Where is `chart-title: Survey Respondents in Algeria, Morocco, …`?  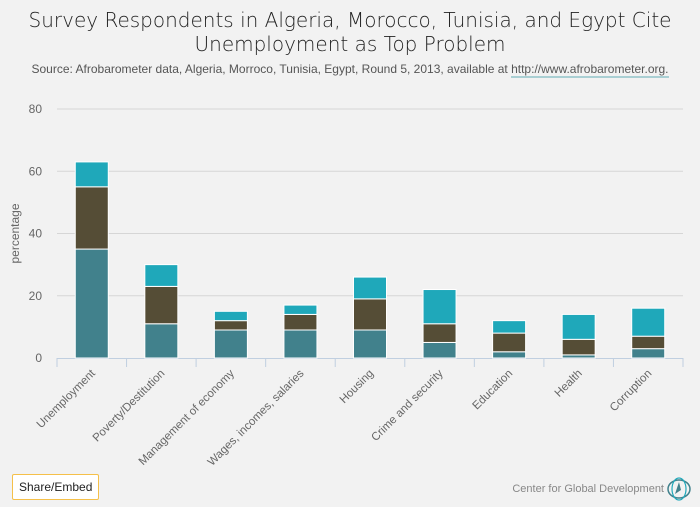 chart-title: Survey Respondents in Algeria, Morocco, … is located at coordinates (350, 32).